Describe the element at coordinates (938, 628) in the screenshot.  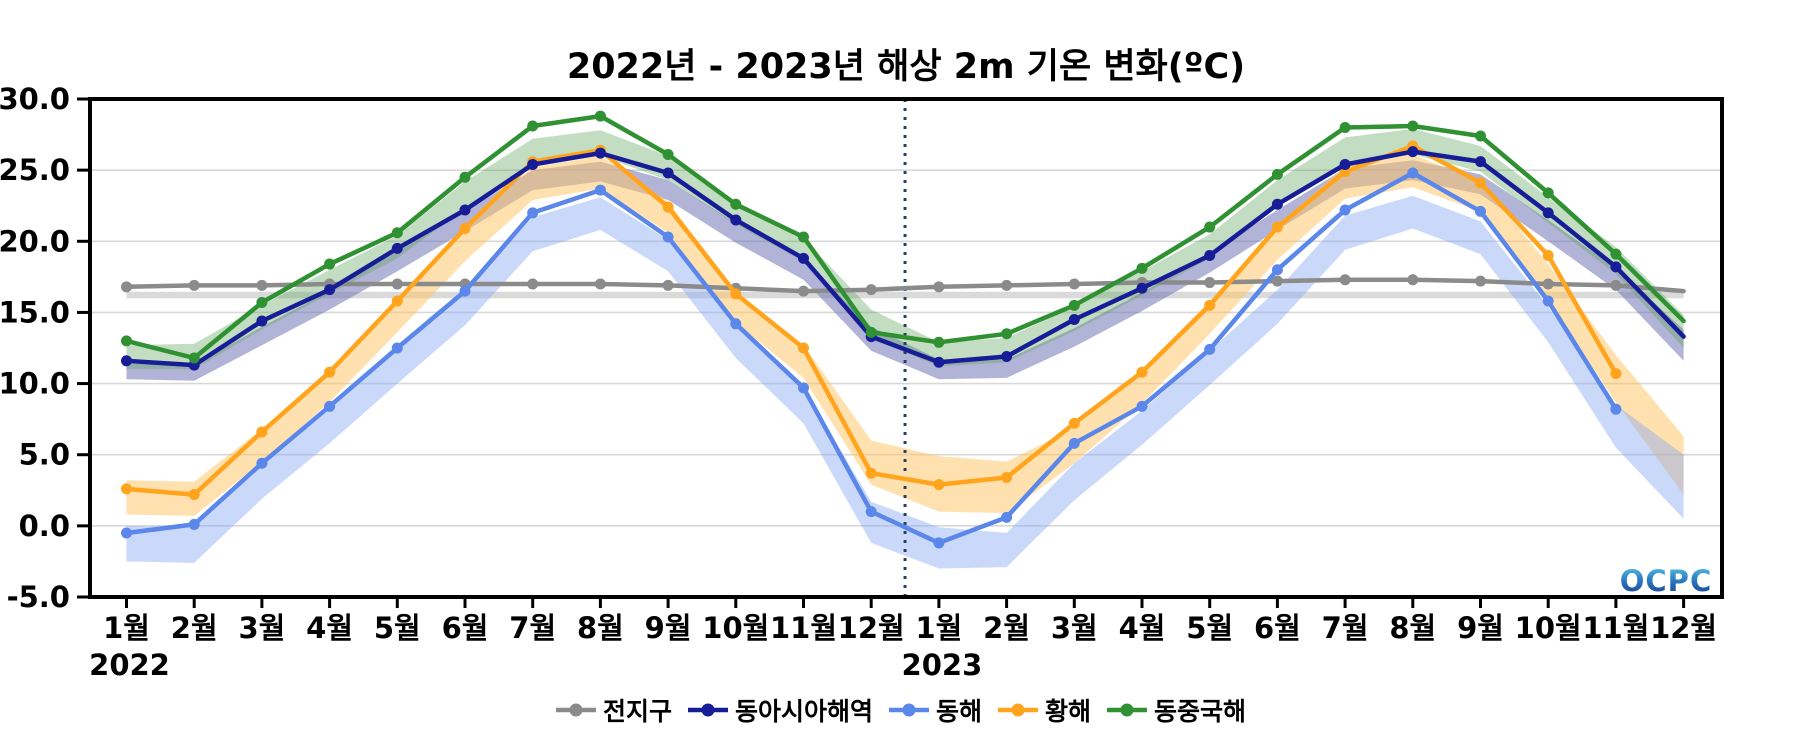
I see `x-axis-month-label: 1월` at that location.